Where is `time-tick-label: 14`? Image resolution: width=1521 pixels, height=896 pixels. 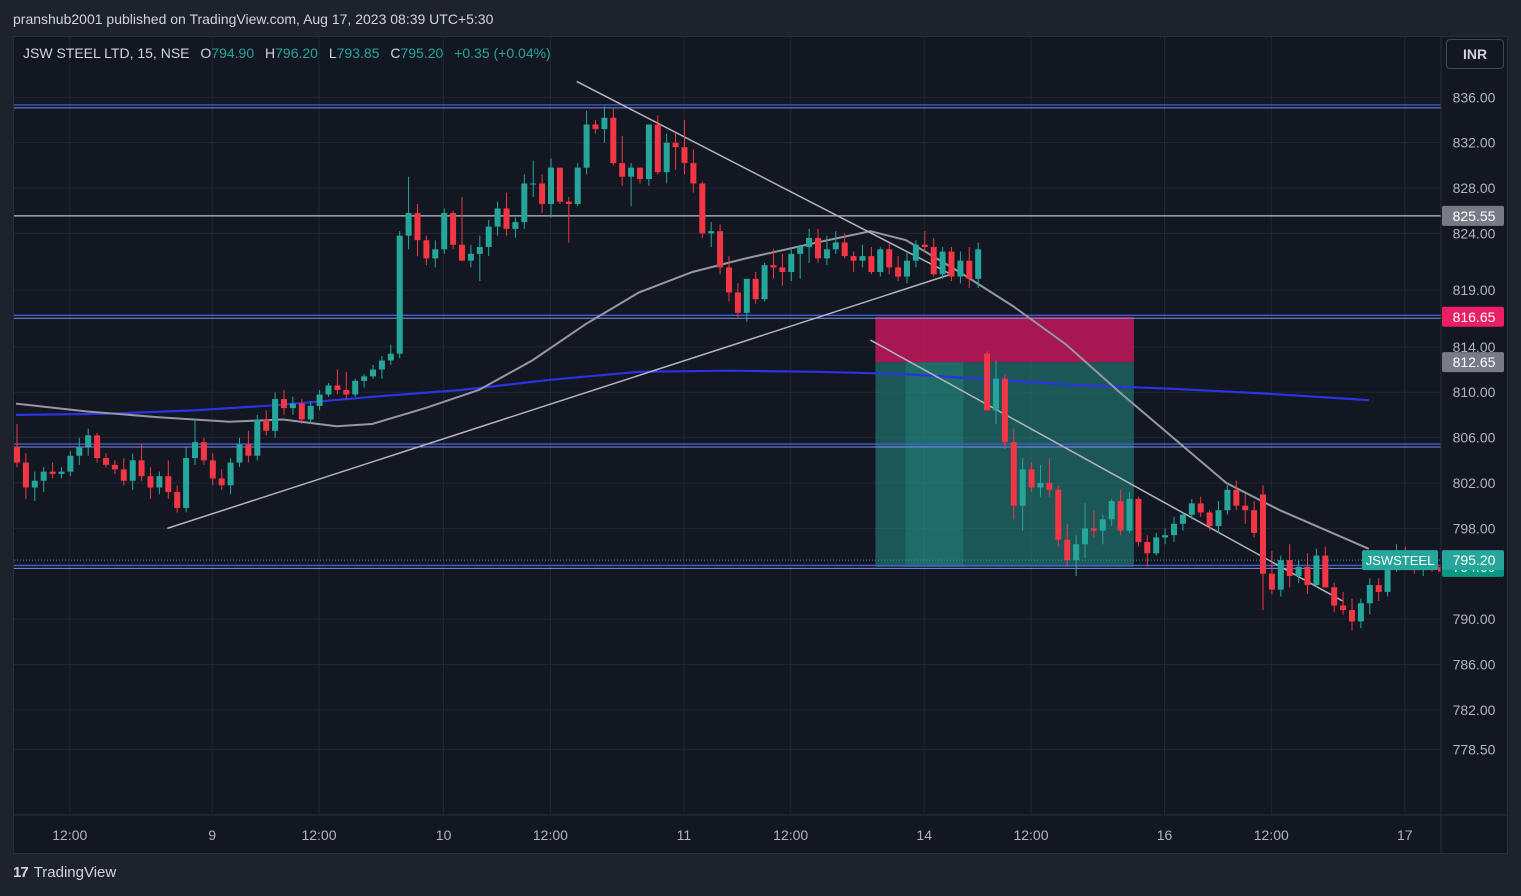
time-tick-label: 14 is located at coordinates (924, 835).